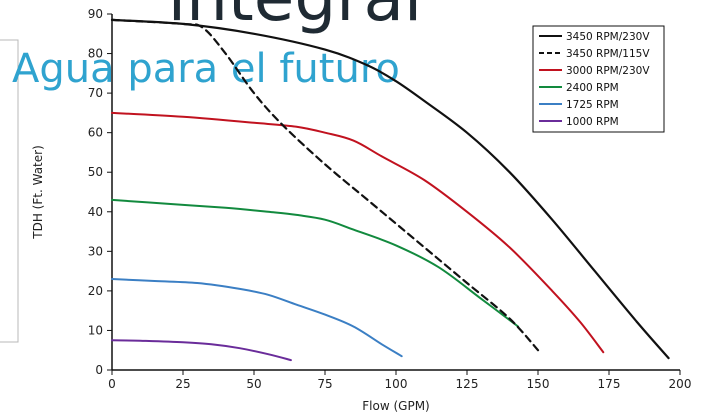  What do you see at coordinates (95, 133) in the screenshot?
I see `y-tick-label: 60` at bounding box center [95, 133].